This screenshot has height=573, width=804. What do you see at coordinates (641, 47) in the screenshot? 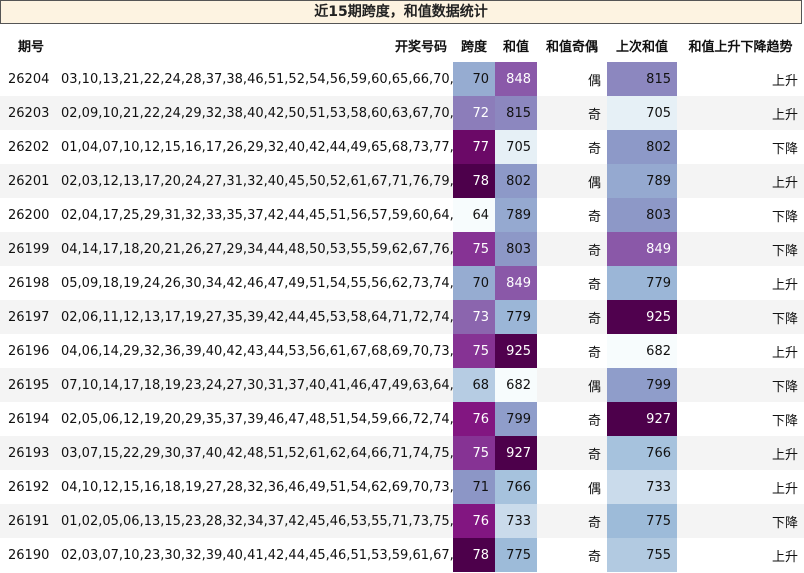
I see `header-prev-sum: 上次和值` at bounding box center [641, 47].